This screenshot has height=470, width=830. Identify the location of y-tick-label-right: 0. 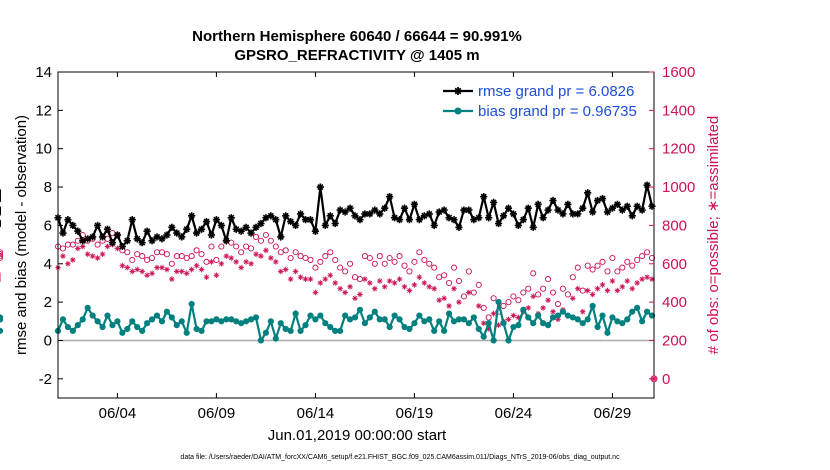
(666, 379).